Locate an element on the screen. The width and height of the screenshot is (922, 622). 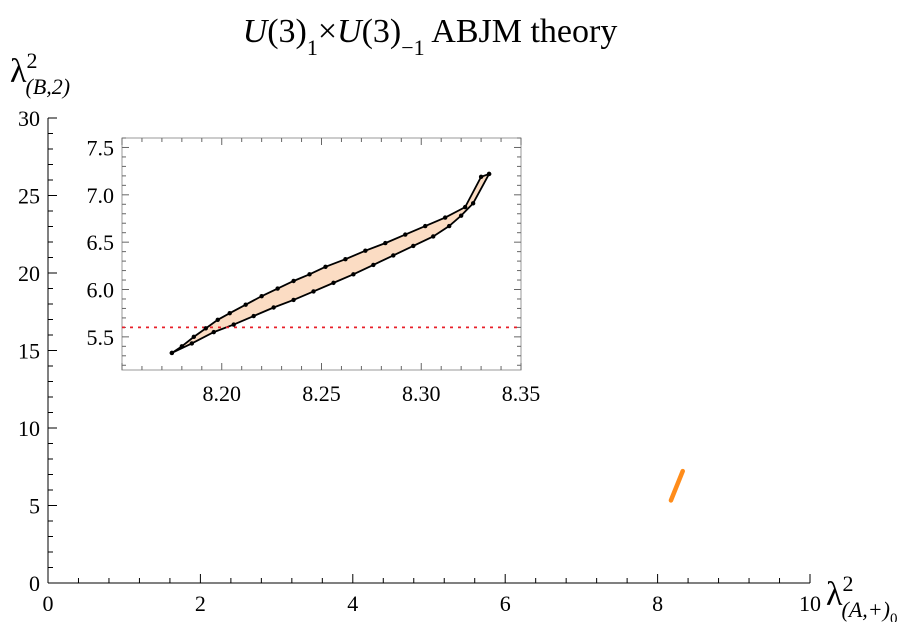
inset-x-tick-label: 8.25 is located at coordinates (321, 393).